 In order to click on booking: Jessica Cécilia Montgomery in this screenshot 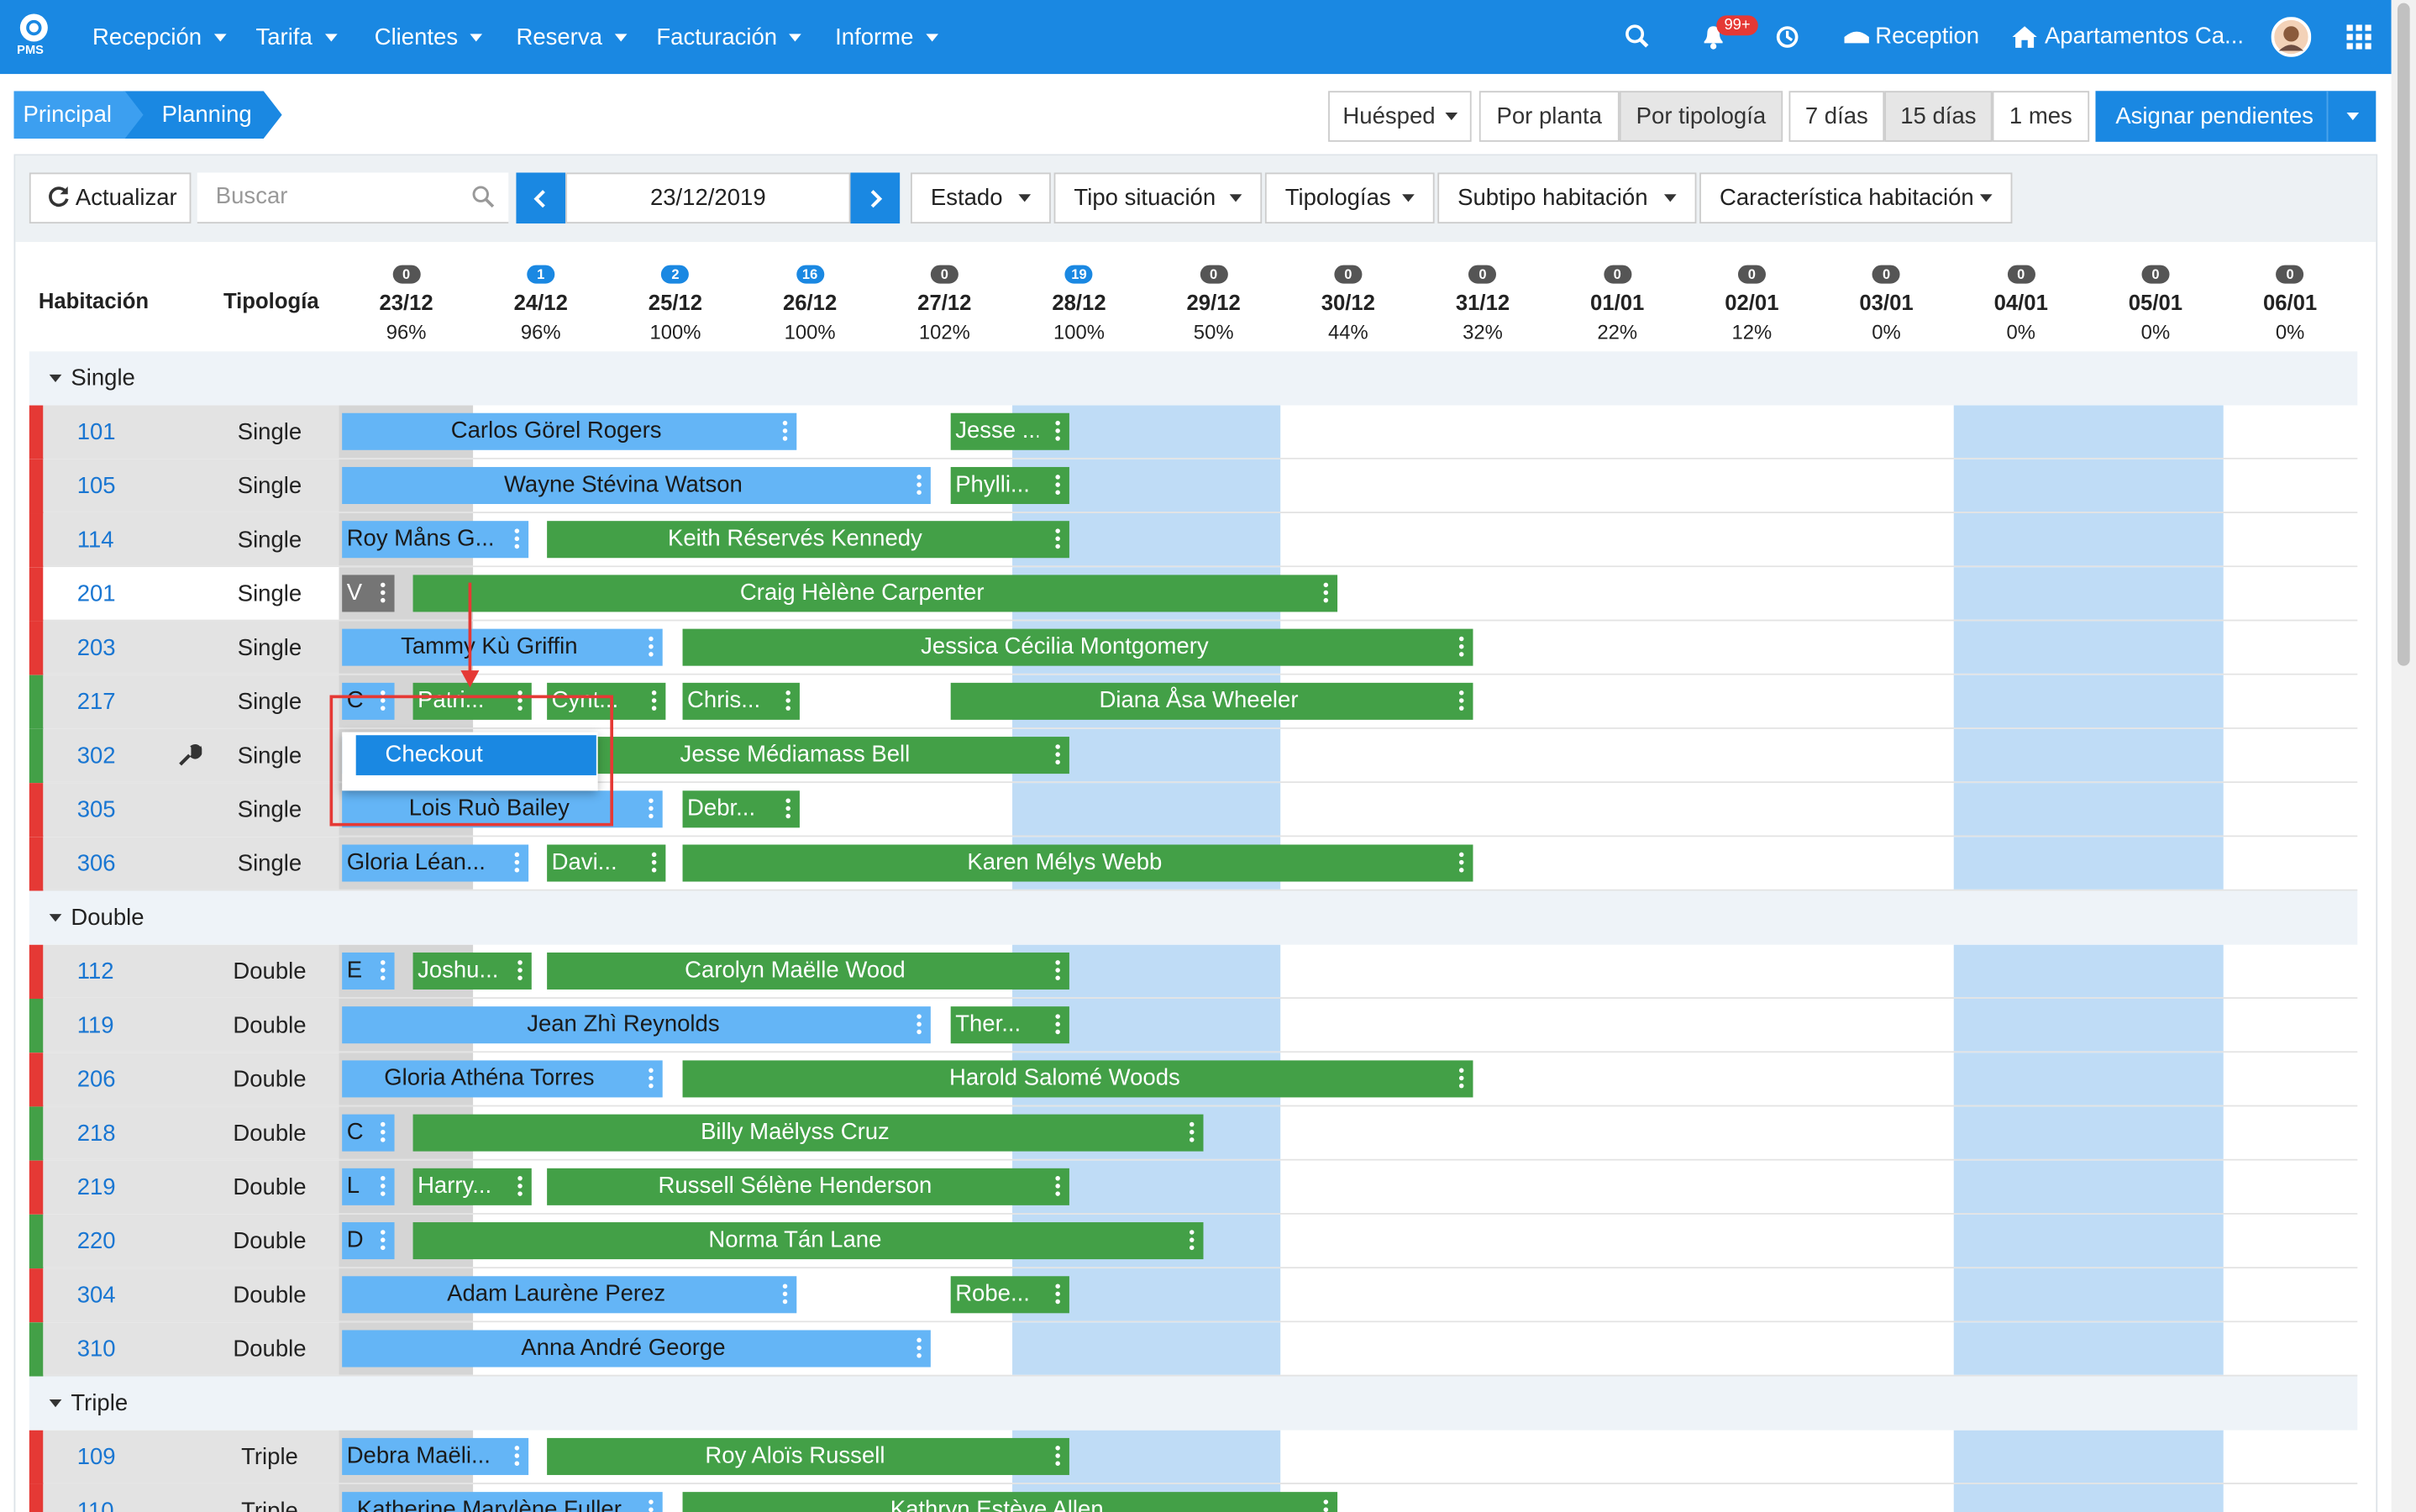, I will do `click(1077, 647)`.